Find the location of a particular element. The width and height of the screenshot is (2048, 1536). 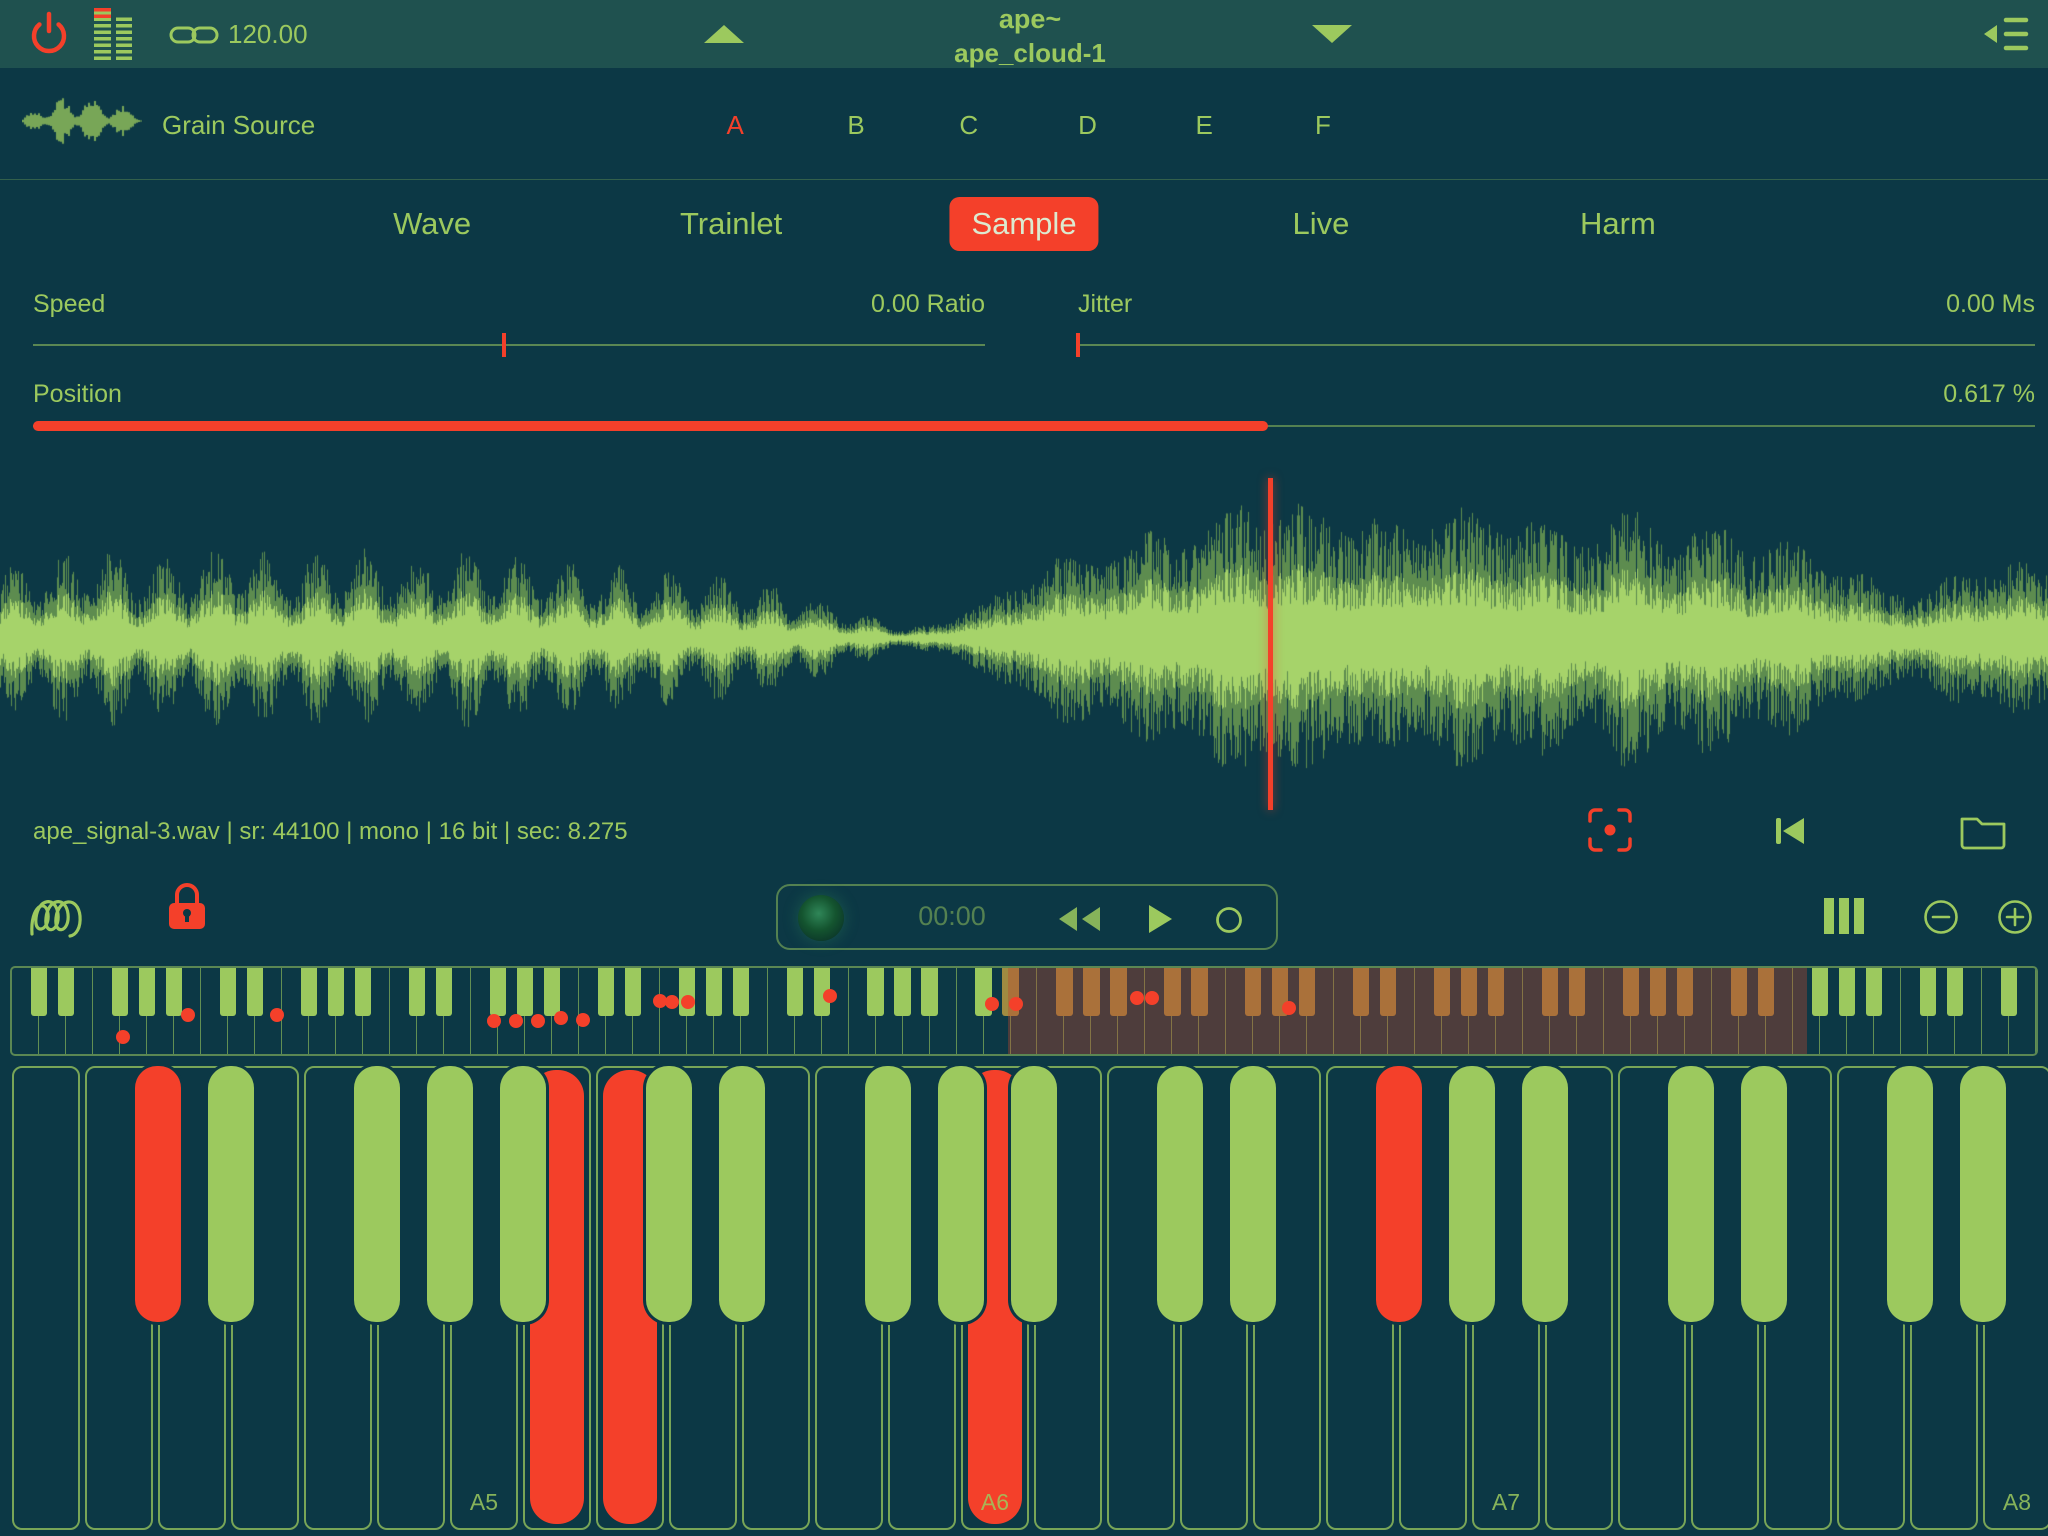

tab-live: Live is located at coordinates (1321, 223).